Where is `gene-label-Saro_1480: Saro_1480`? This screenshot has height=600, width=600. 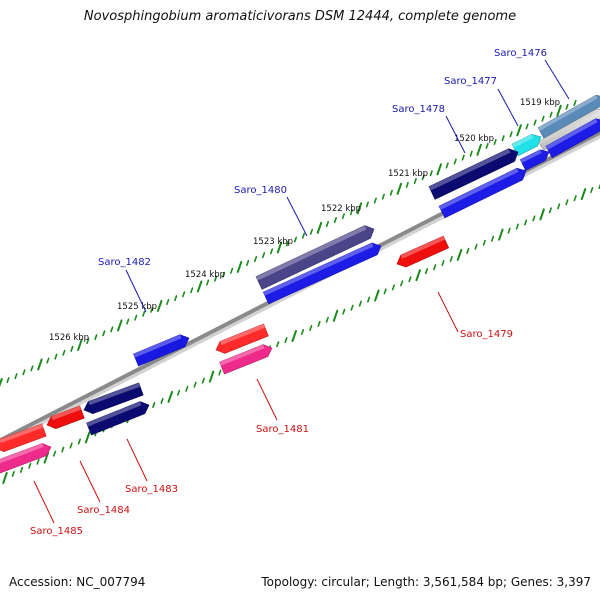
gene-label-Saro_1480: Saro_1480 is located at coordinates (260, 190).